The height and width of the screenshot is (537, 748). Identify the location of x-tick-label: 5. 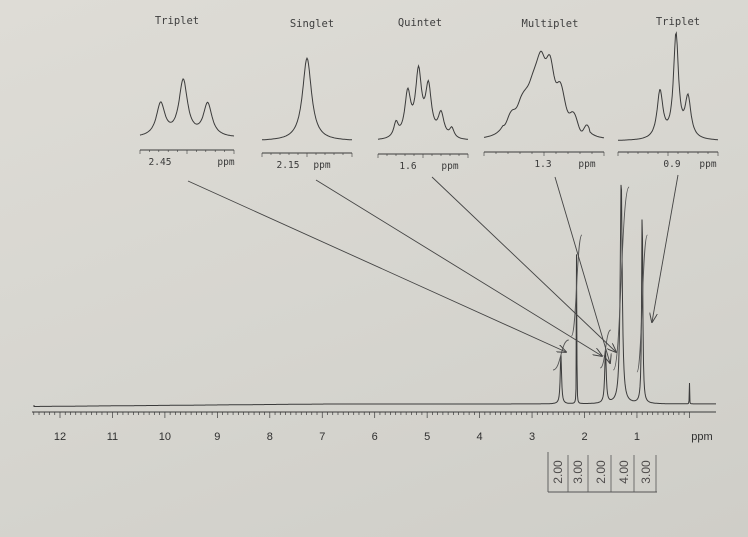
(427, 437).